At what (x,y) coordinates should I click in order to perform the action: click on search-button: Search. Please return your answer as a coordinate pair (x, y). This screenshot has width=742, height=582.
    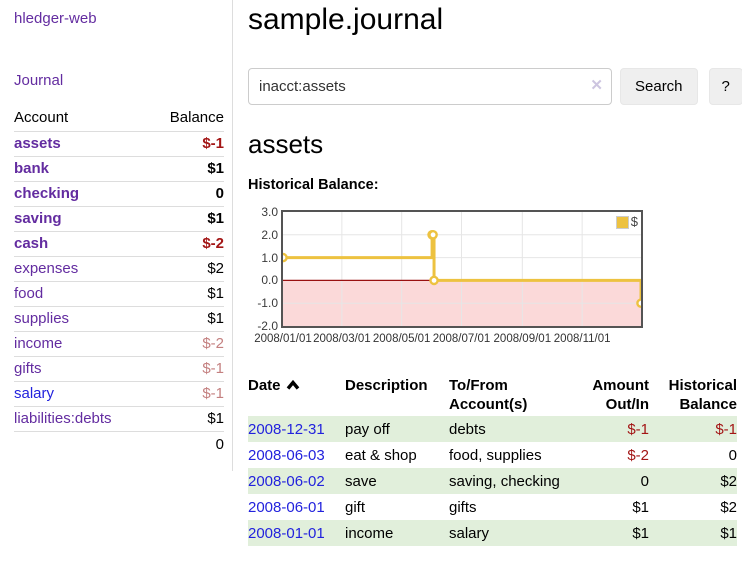
    Looking at the image, I should click on (659, 86).